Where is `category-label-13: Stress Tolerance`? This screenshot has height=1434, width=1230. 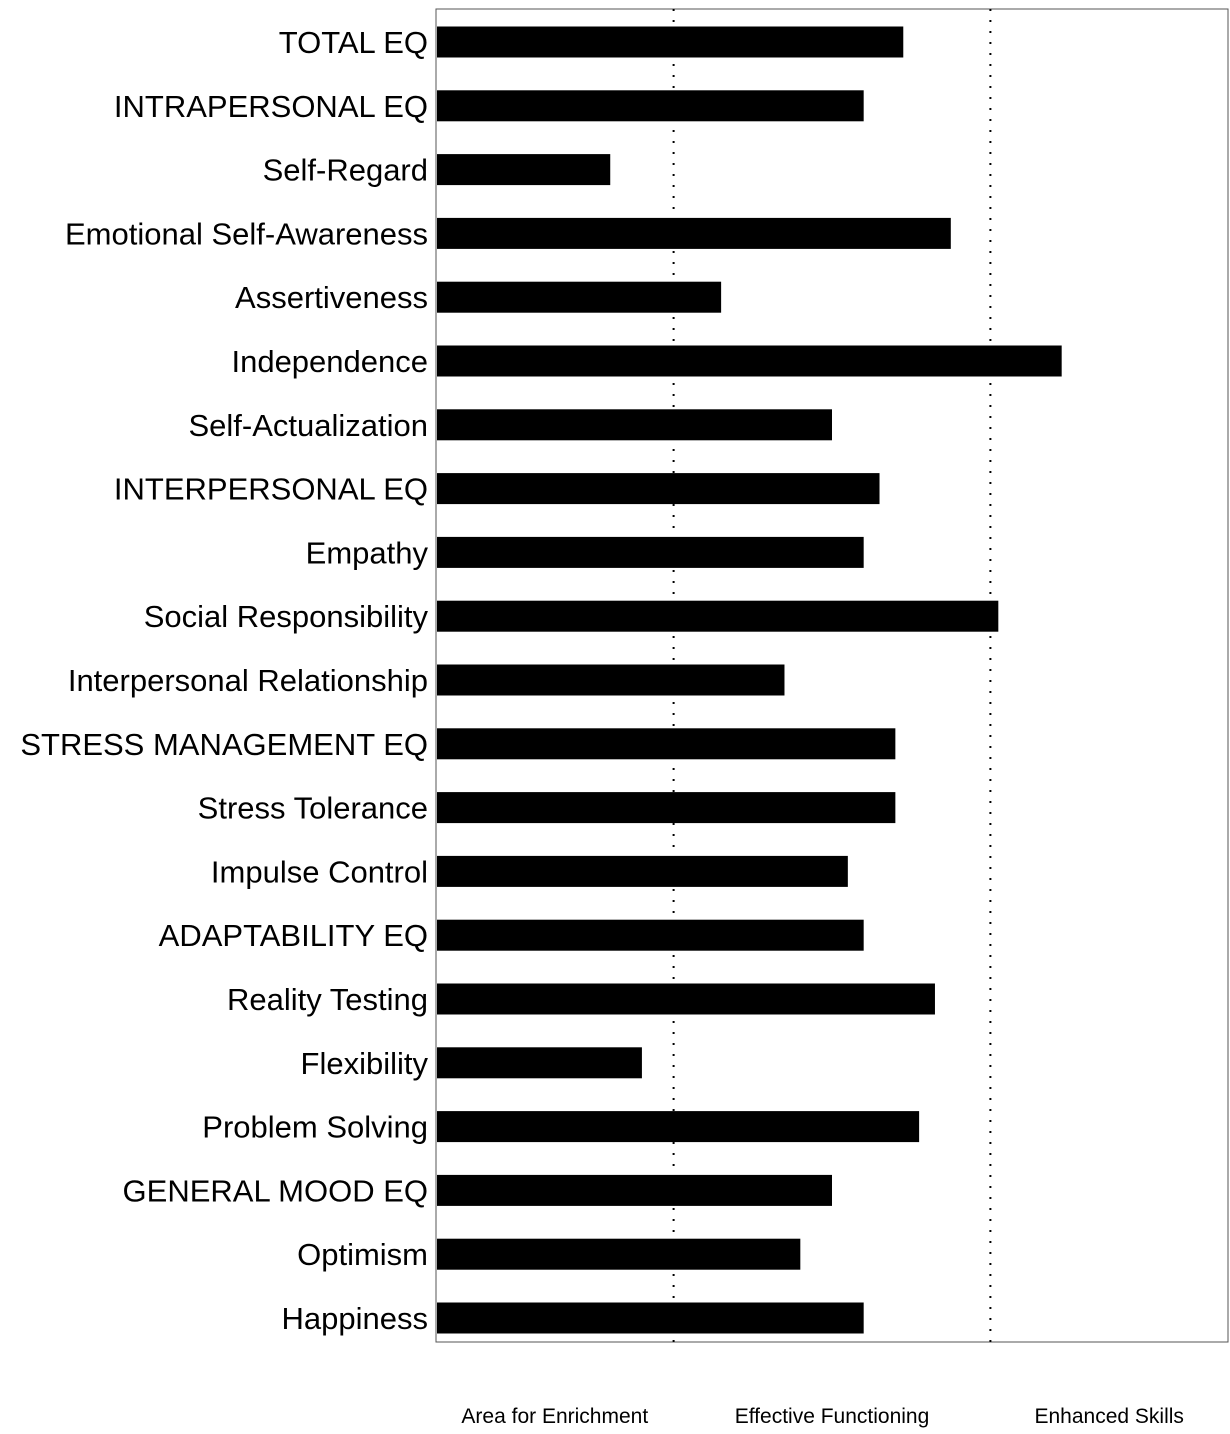
category-label-13: Stress Tolerance is located at coordinates (313, 808).